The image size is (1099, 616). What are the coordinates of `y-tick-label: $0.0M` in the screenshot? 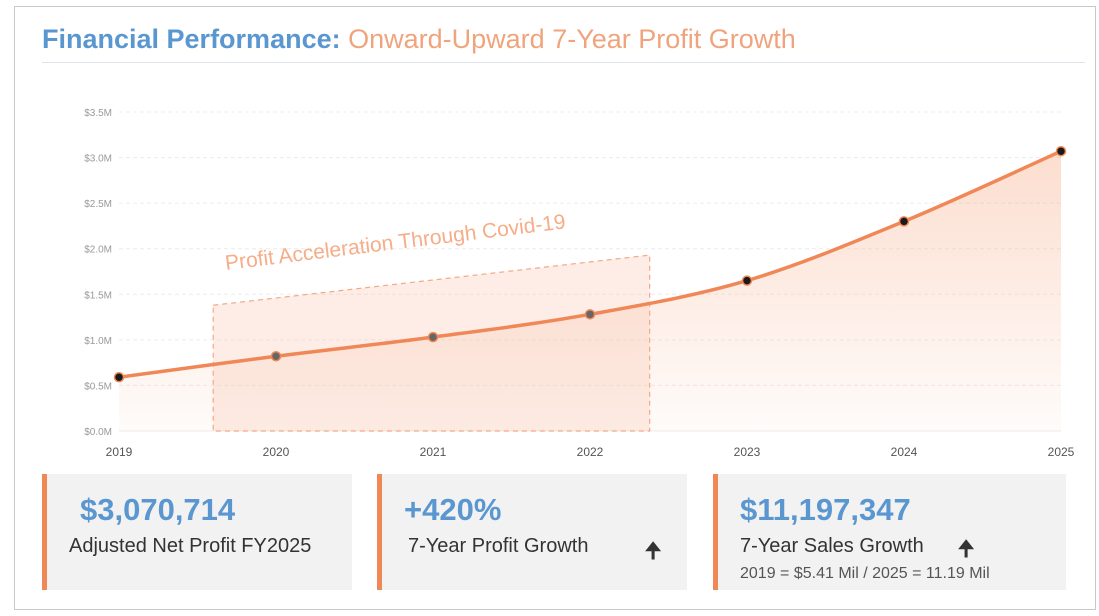 It's located at (98, 432).